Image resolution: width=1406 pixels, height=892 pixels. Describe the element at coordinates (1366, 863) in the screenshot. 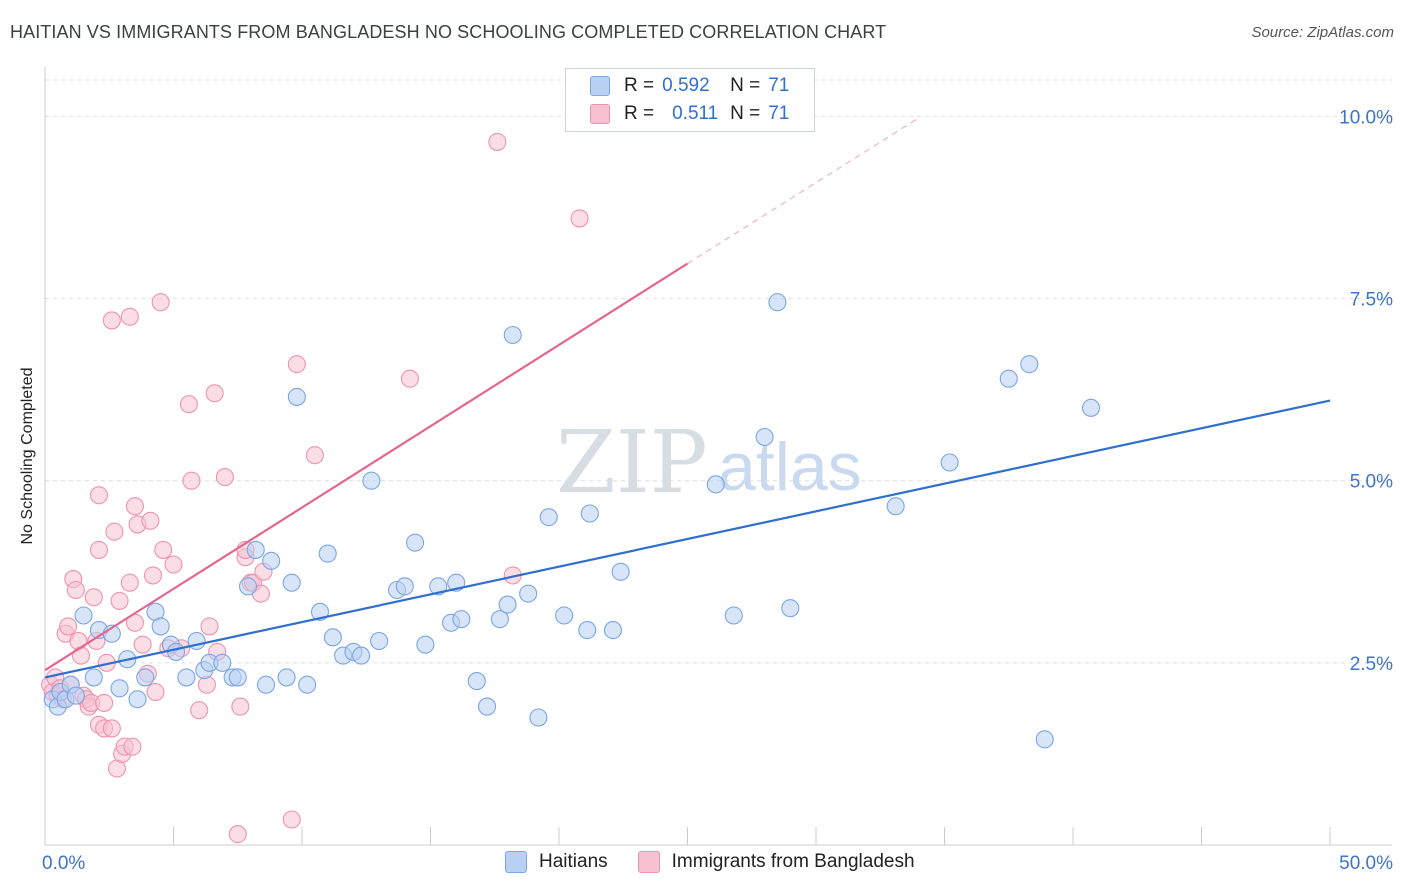

I see `x-tick-label: 50.0%` at that location.